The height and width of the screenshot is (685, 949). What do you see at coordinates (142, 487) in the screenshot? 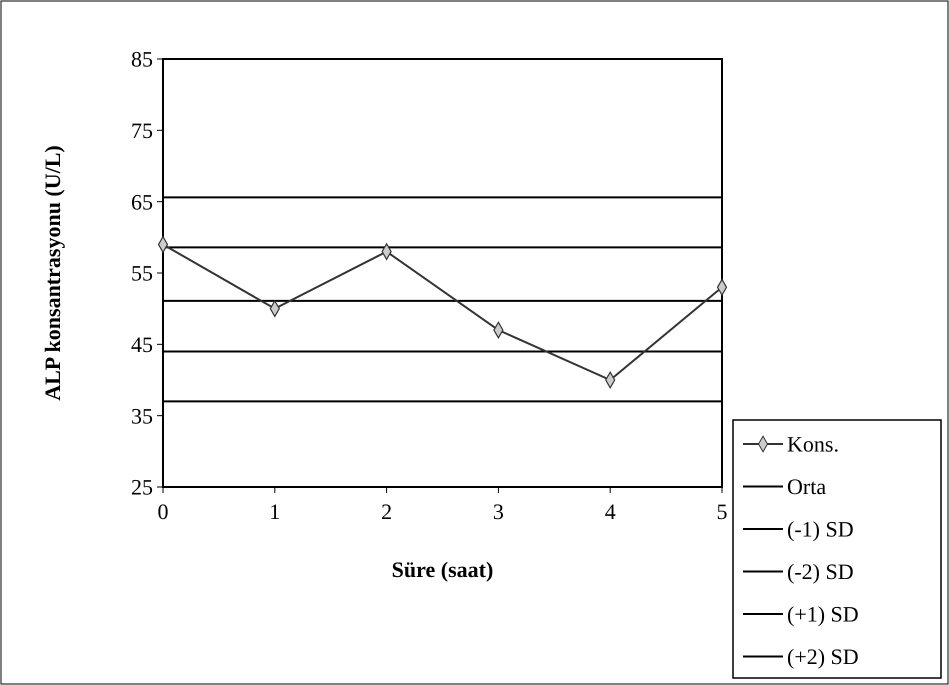
I see `y-tick-label: 25` at bounding box center [142, 487].